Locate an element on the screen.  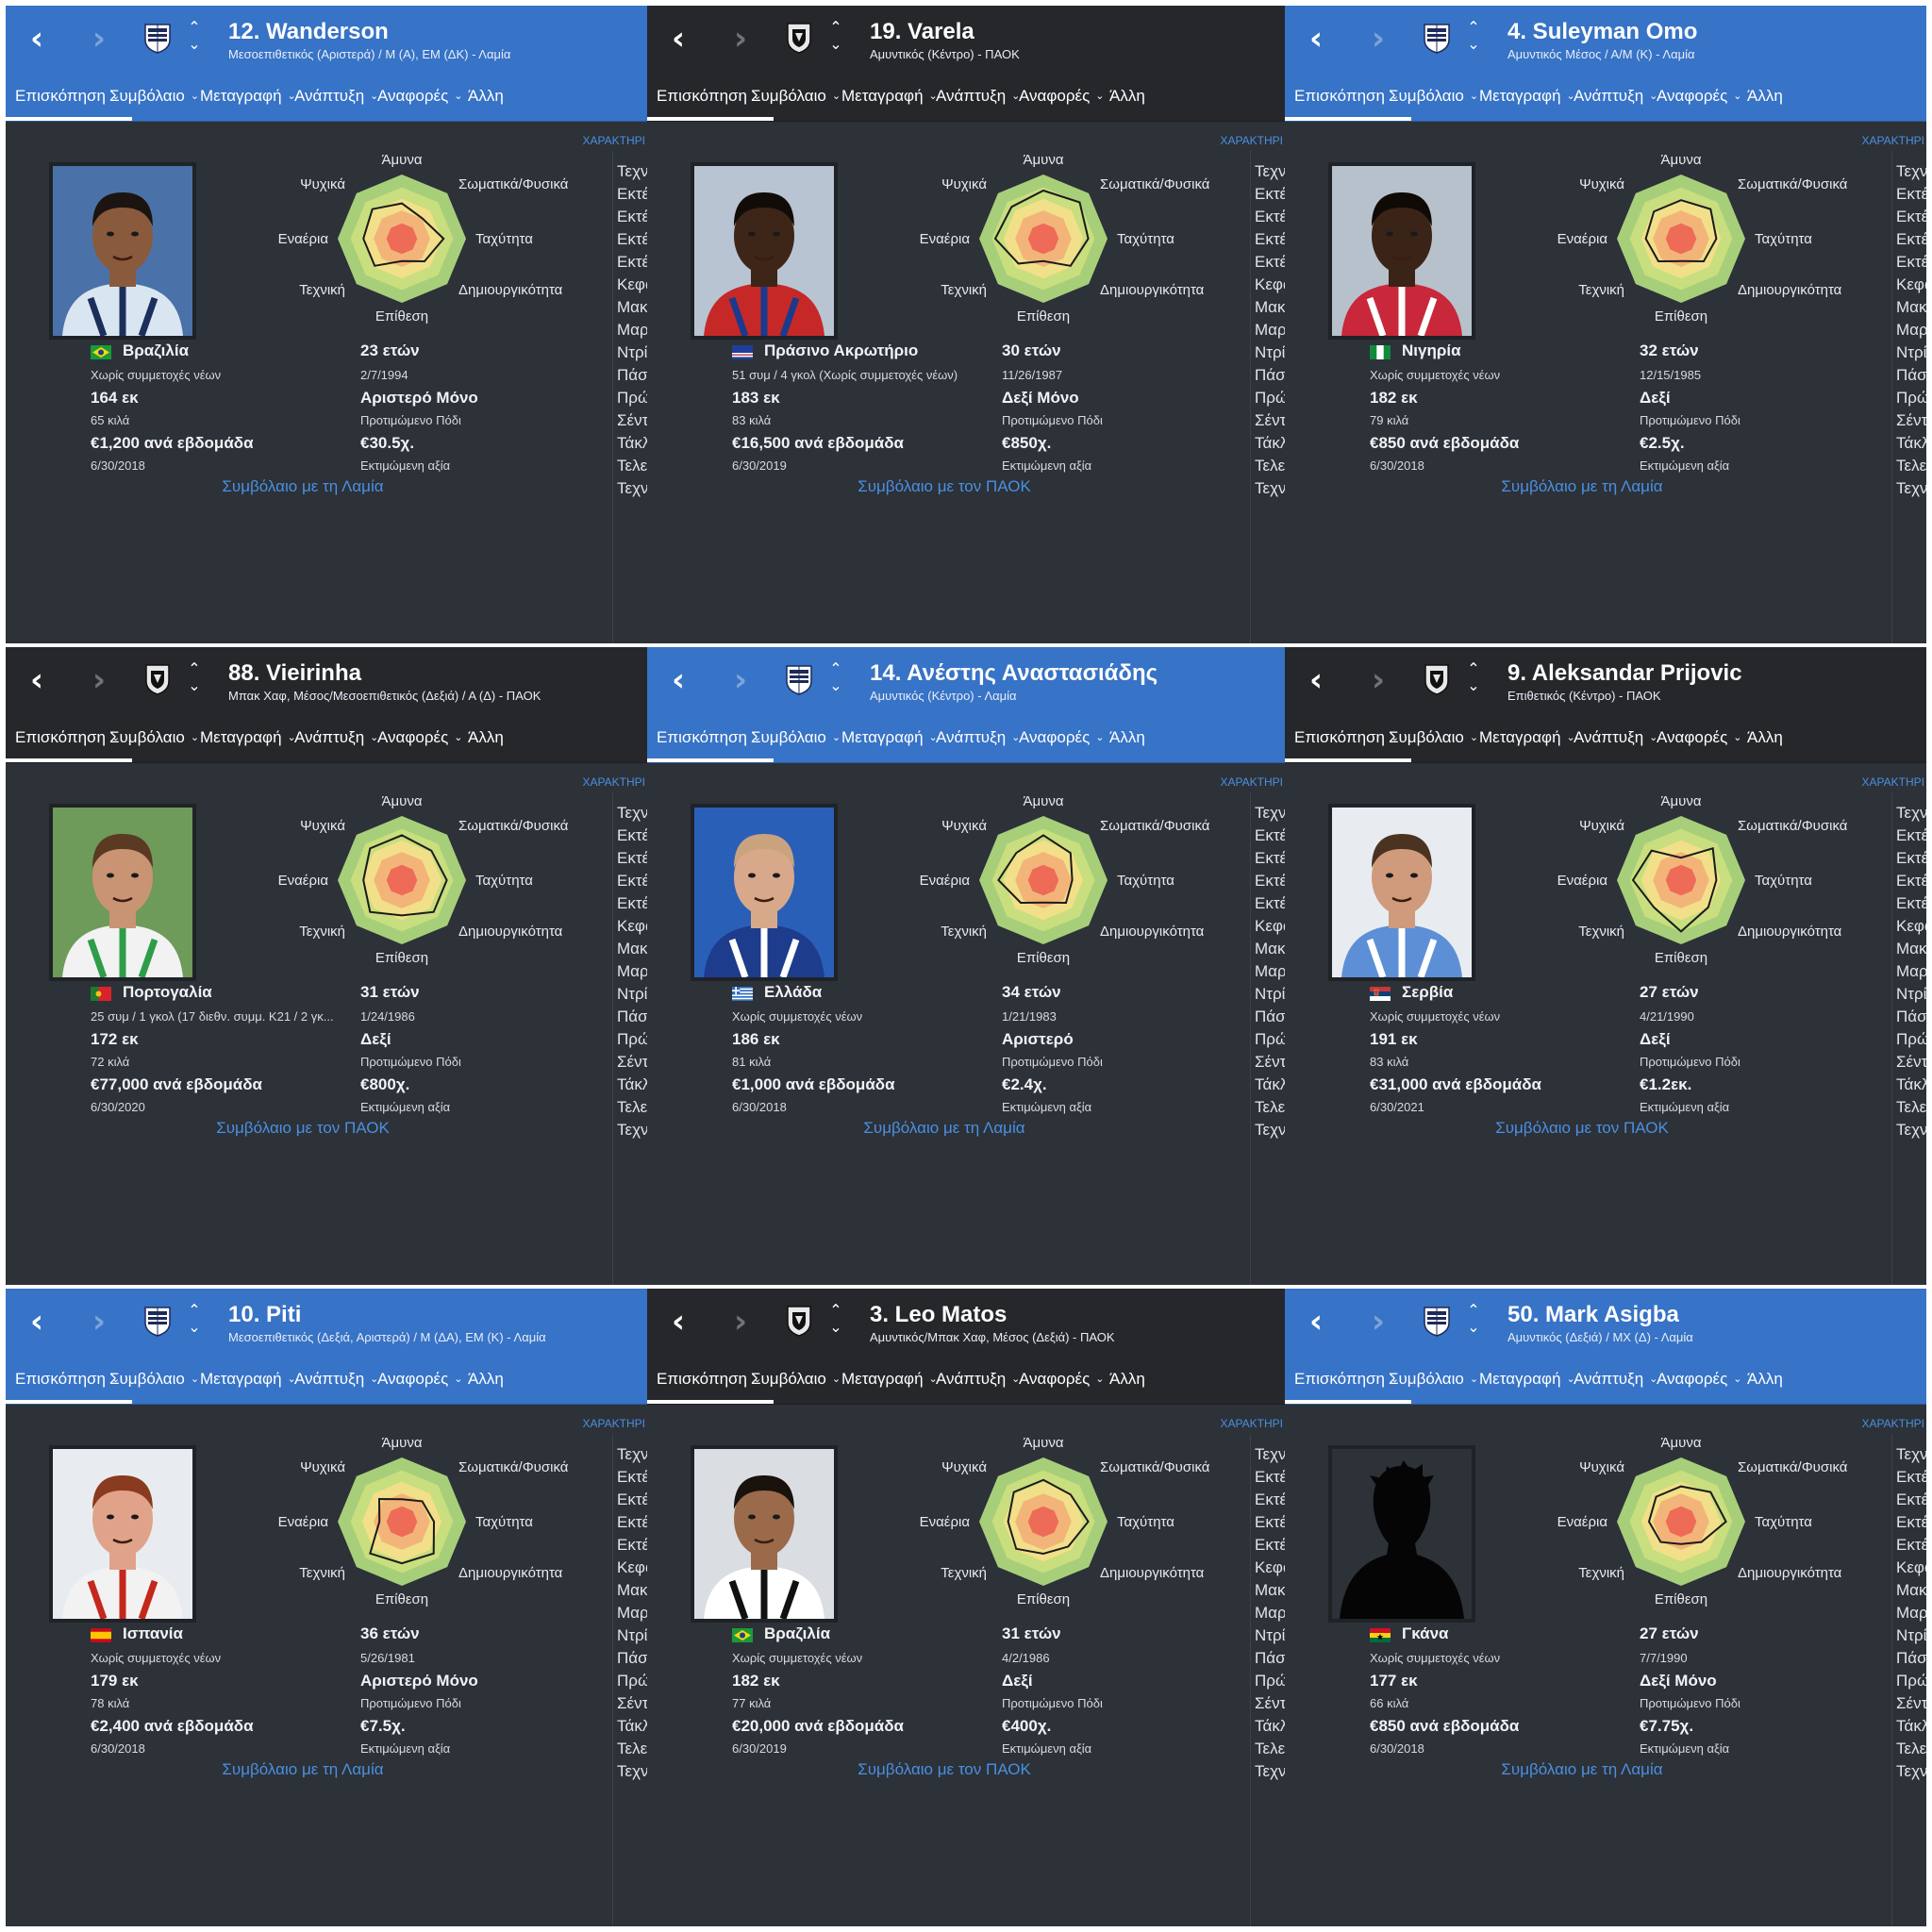
nationality: Πράσινο Ακρωτήριο is located at coordinates (842, 350).